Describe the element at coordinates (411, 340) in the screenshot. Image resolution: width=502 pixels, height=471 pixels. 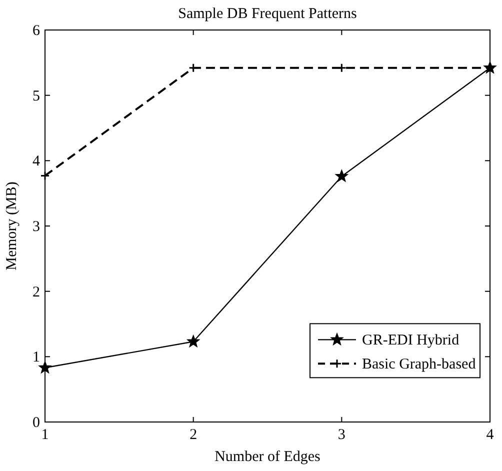
I see `legend-label: GR-EDI Hybrid` at that location.